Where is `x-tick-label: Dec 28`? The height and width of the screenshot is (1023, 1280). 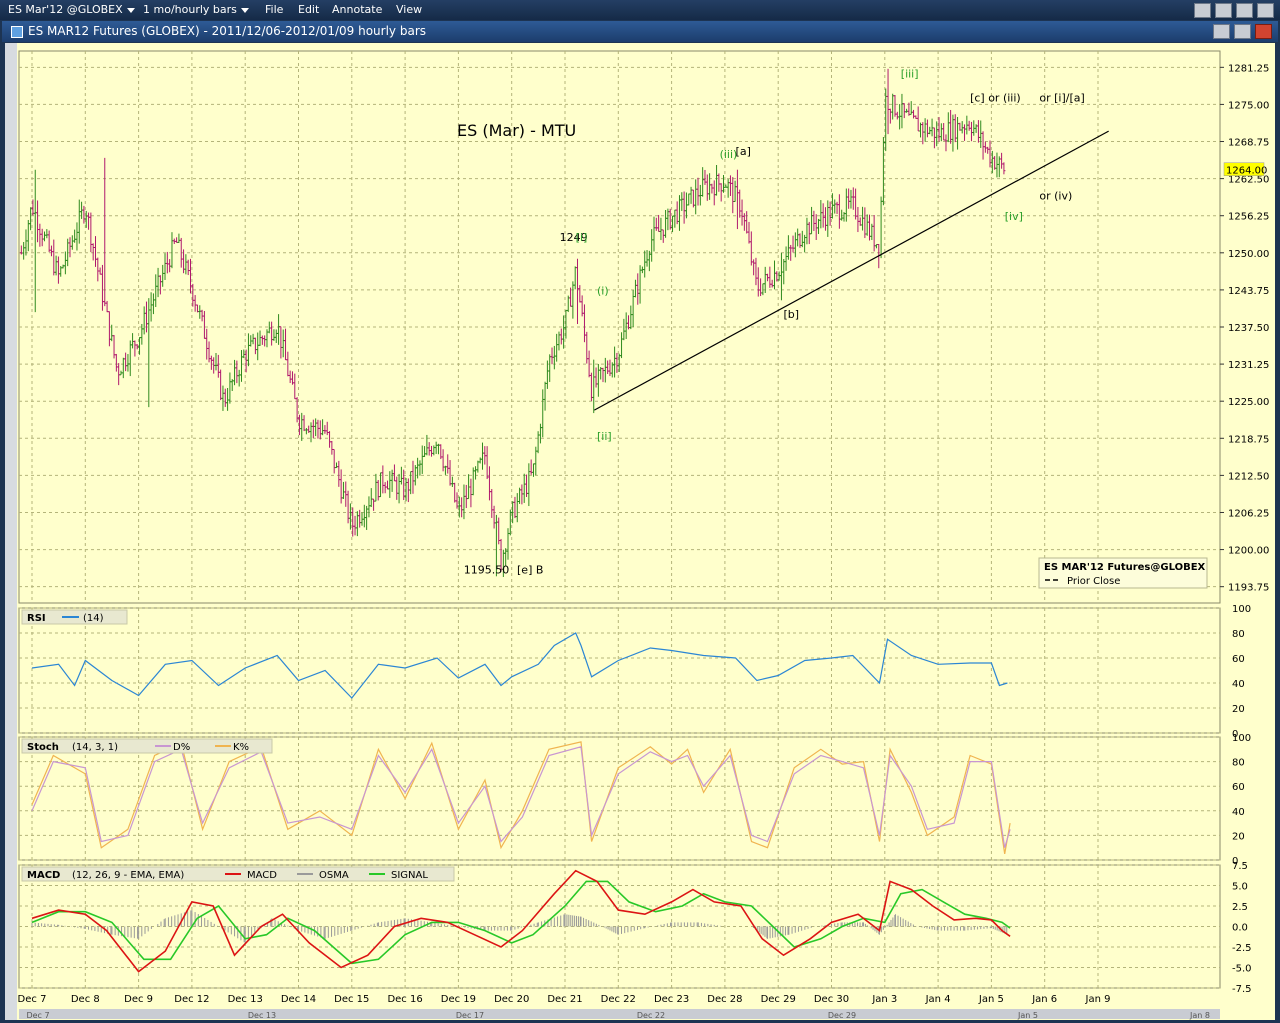 x-tick-label: Dec 28 is located at coordinates (724, 999).